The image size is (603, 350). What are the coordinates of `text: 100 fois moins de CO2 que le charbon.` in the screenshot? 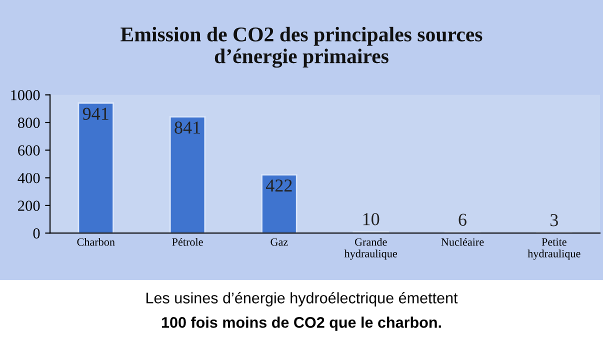 It's located at (301, 323).